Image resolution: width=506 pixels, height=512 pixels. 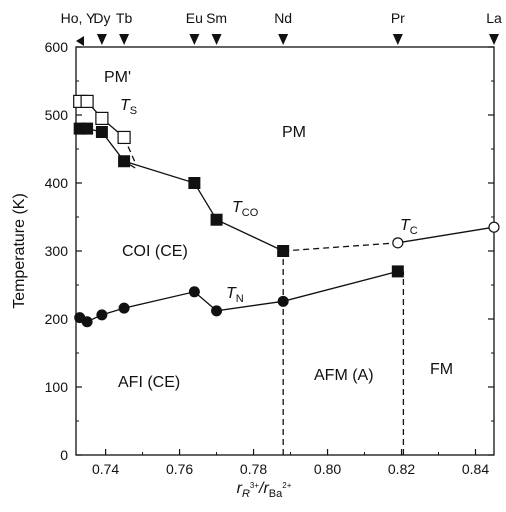 What do you see at coordinates (181, 189) in the screenshot?
I see `tco-boundary` at bounding box center [181, 189].